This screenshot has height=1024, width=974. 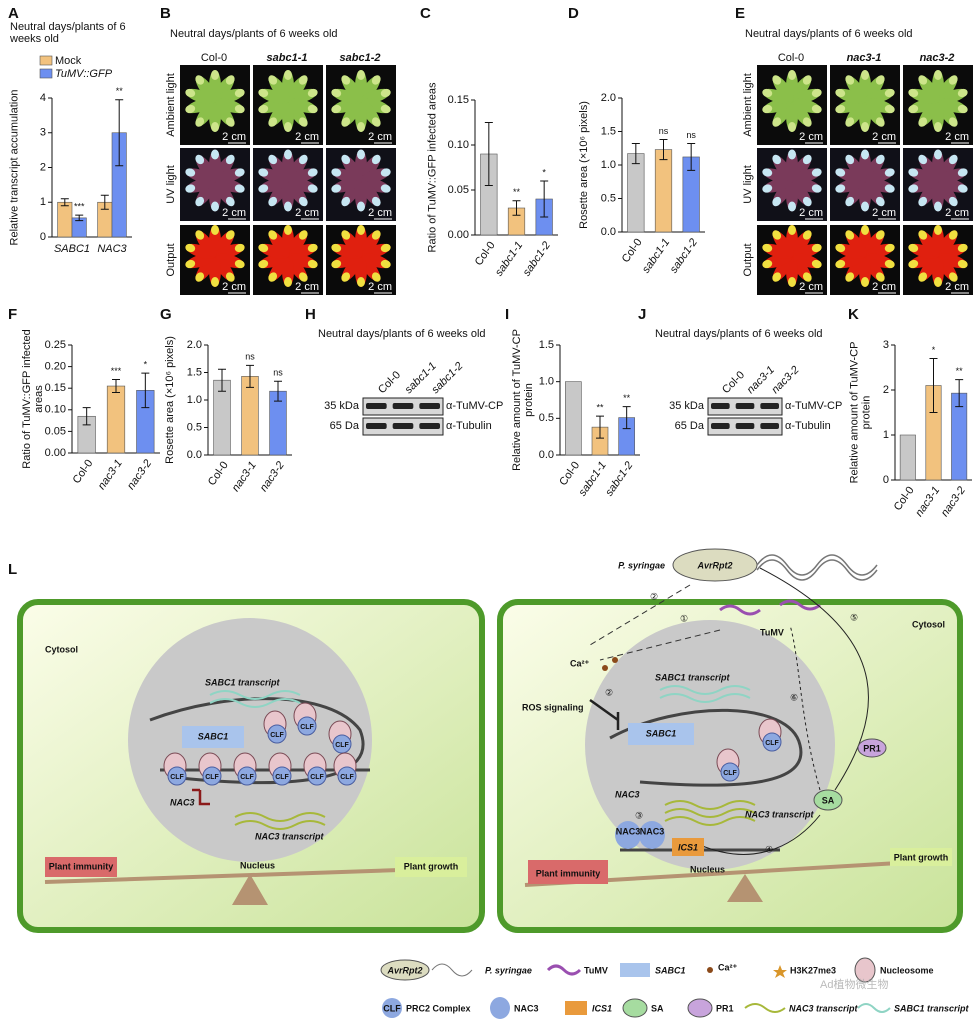 I want to click on legend-swatch, so click(x=46, y=60).